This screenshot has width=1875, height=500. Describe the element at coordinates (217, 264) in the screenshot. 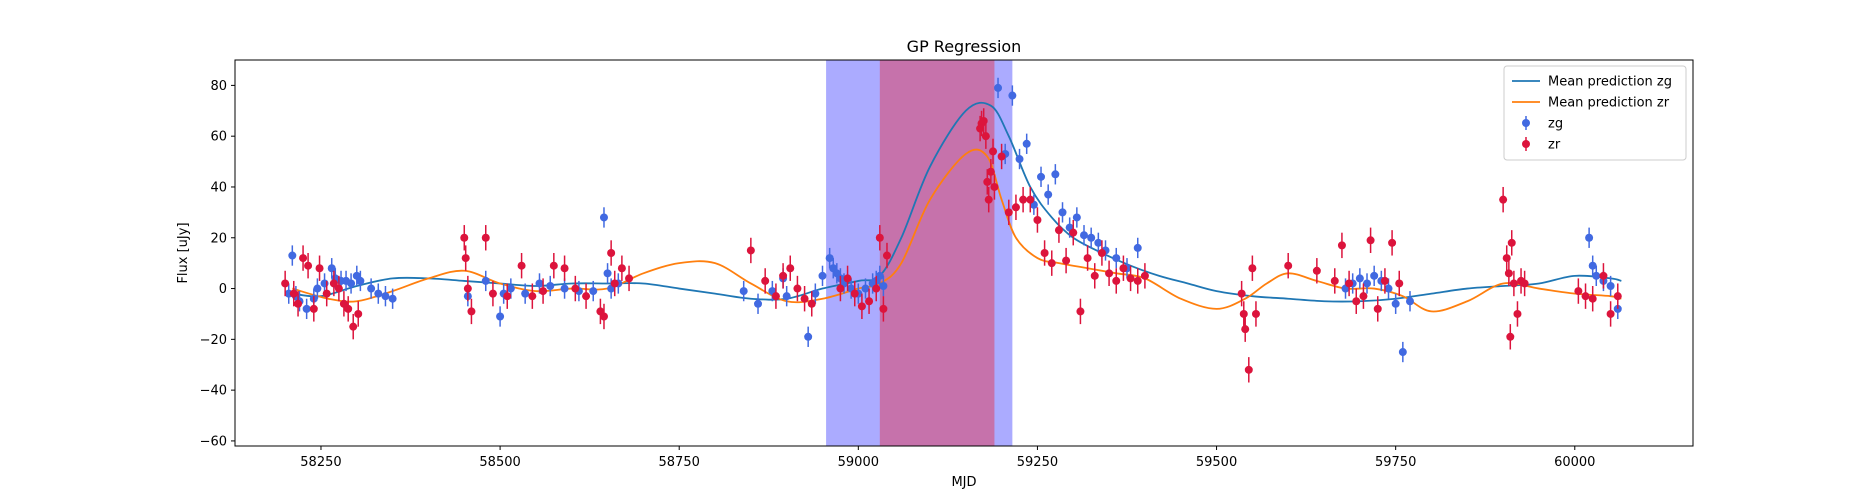

I see `y-axis-ticks: −60 −40 −20 0 20 40 60 80` at that location.